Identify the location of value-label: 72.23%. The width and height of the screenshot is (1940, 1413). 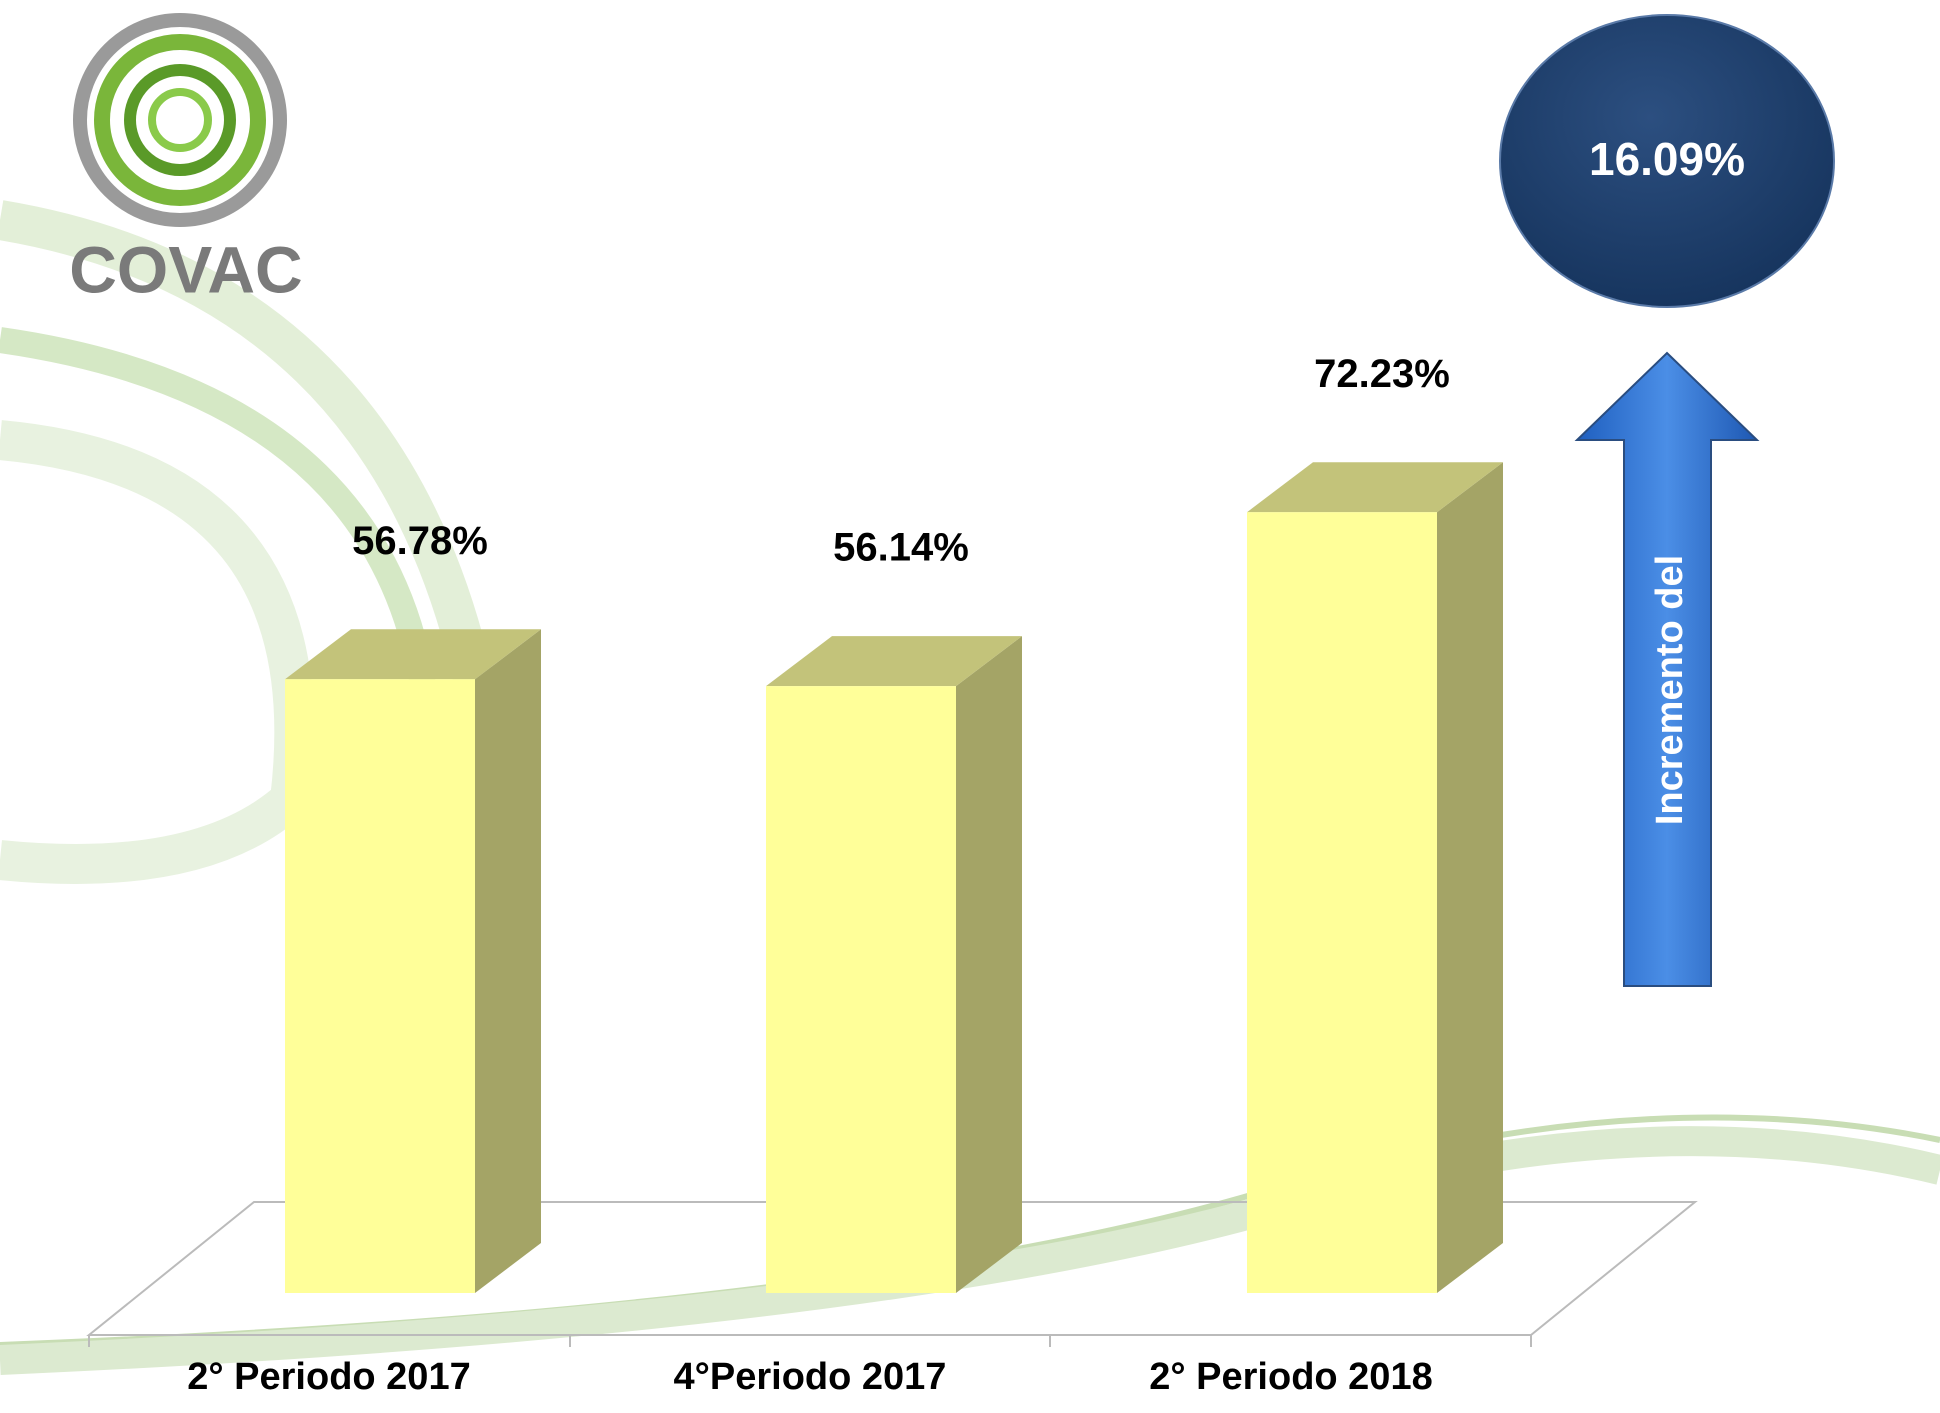
(1382, 374).